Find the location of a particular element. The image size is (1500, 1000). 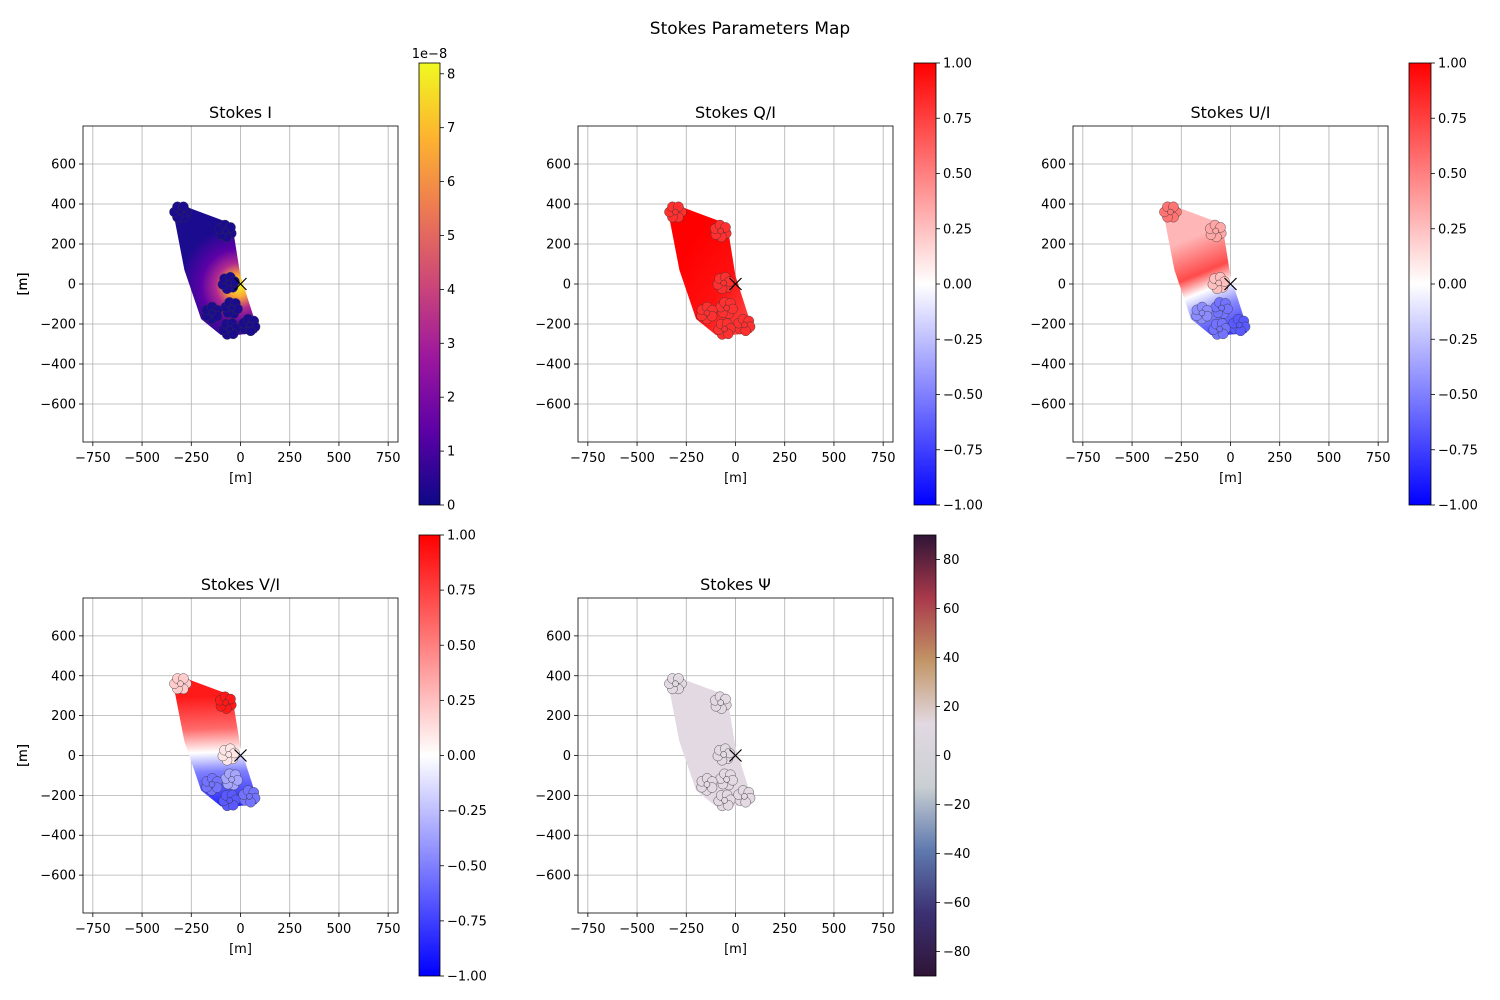

colorbar-tick-label: 1 is located at coordinates (451, 452).